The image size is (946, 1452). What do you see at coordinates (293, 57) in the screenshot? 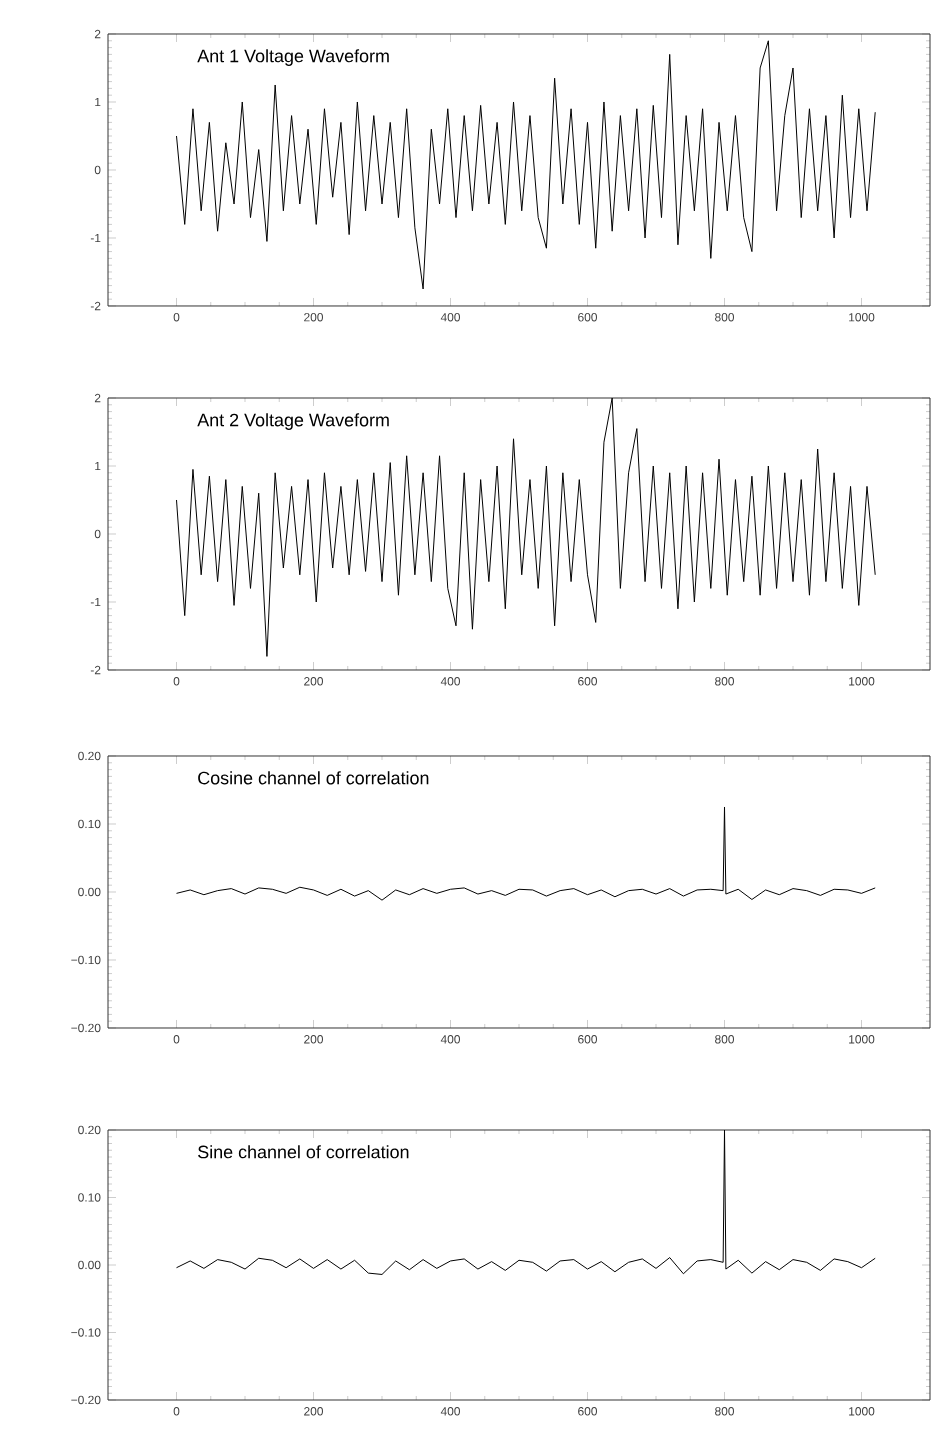
I see `text: Ant 1 Voltage Waveform` at bounding box center [293, 57].